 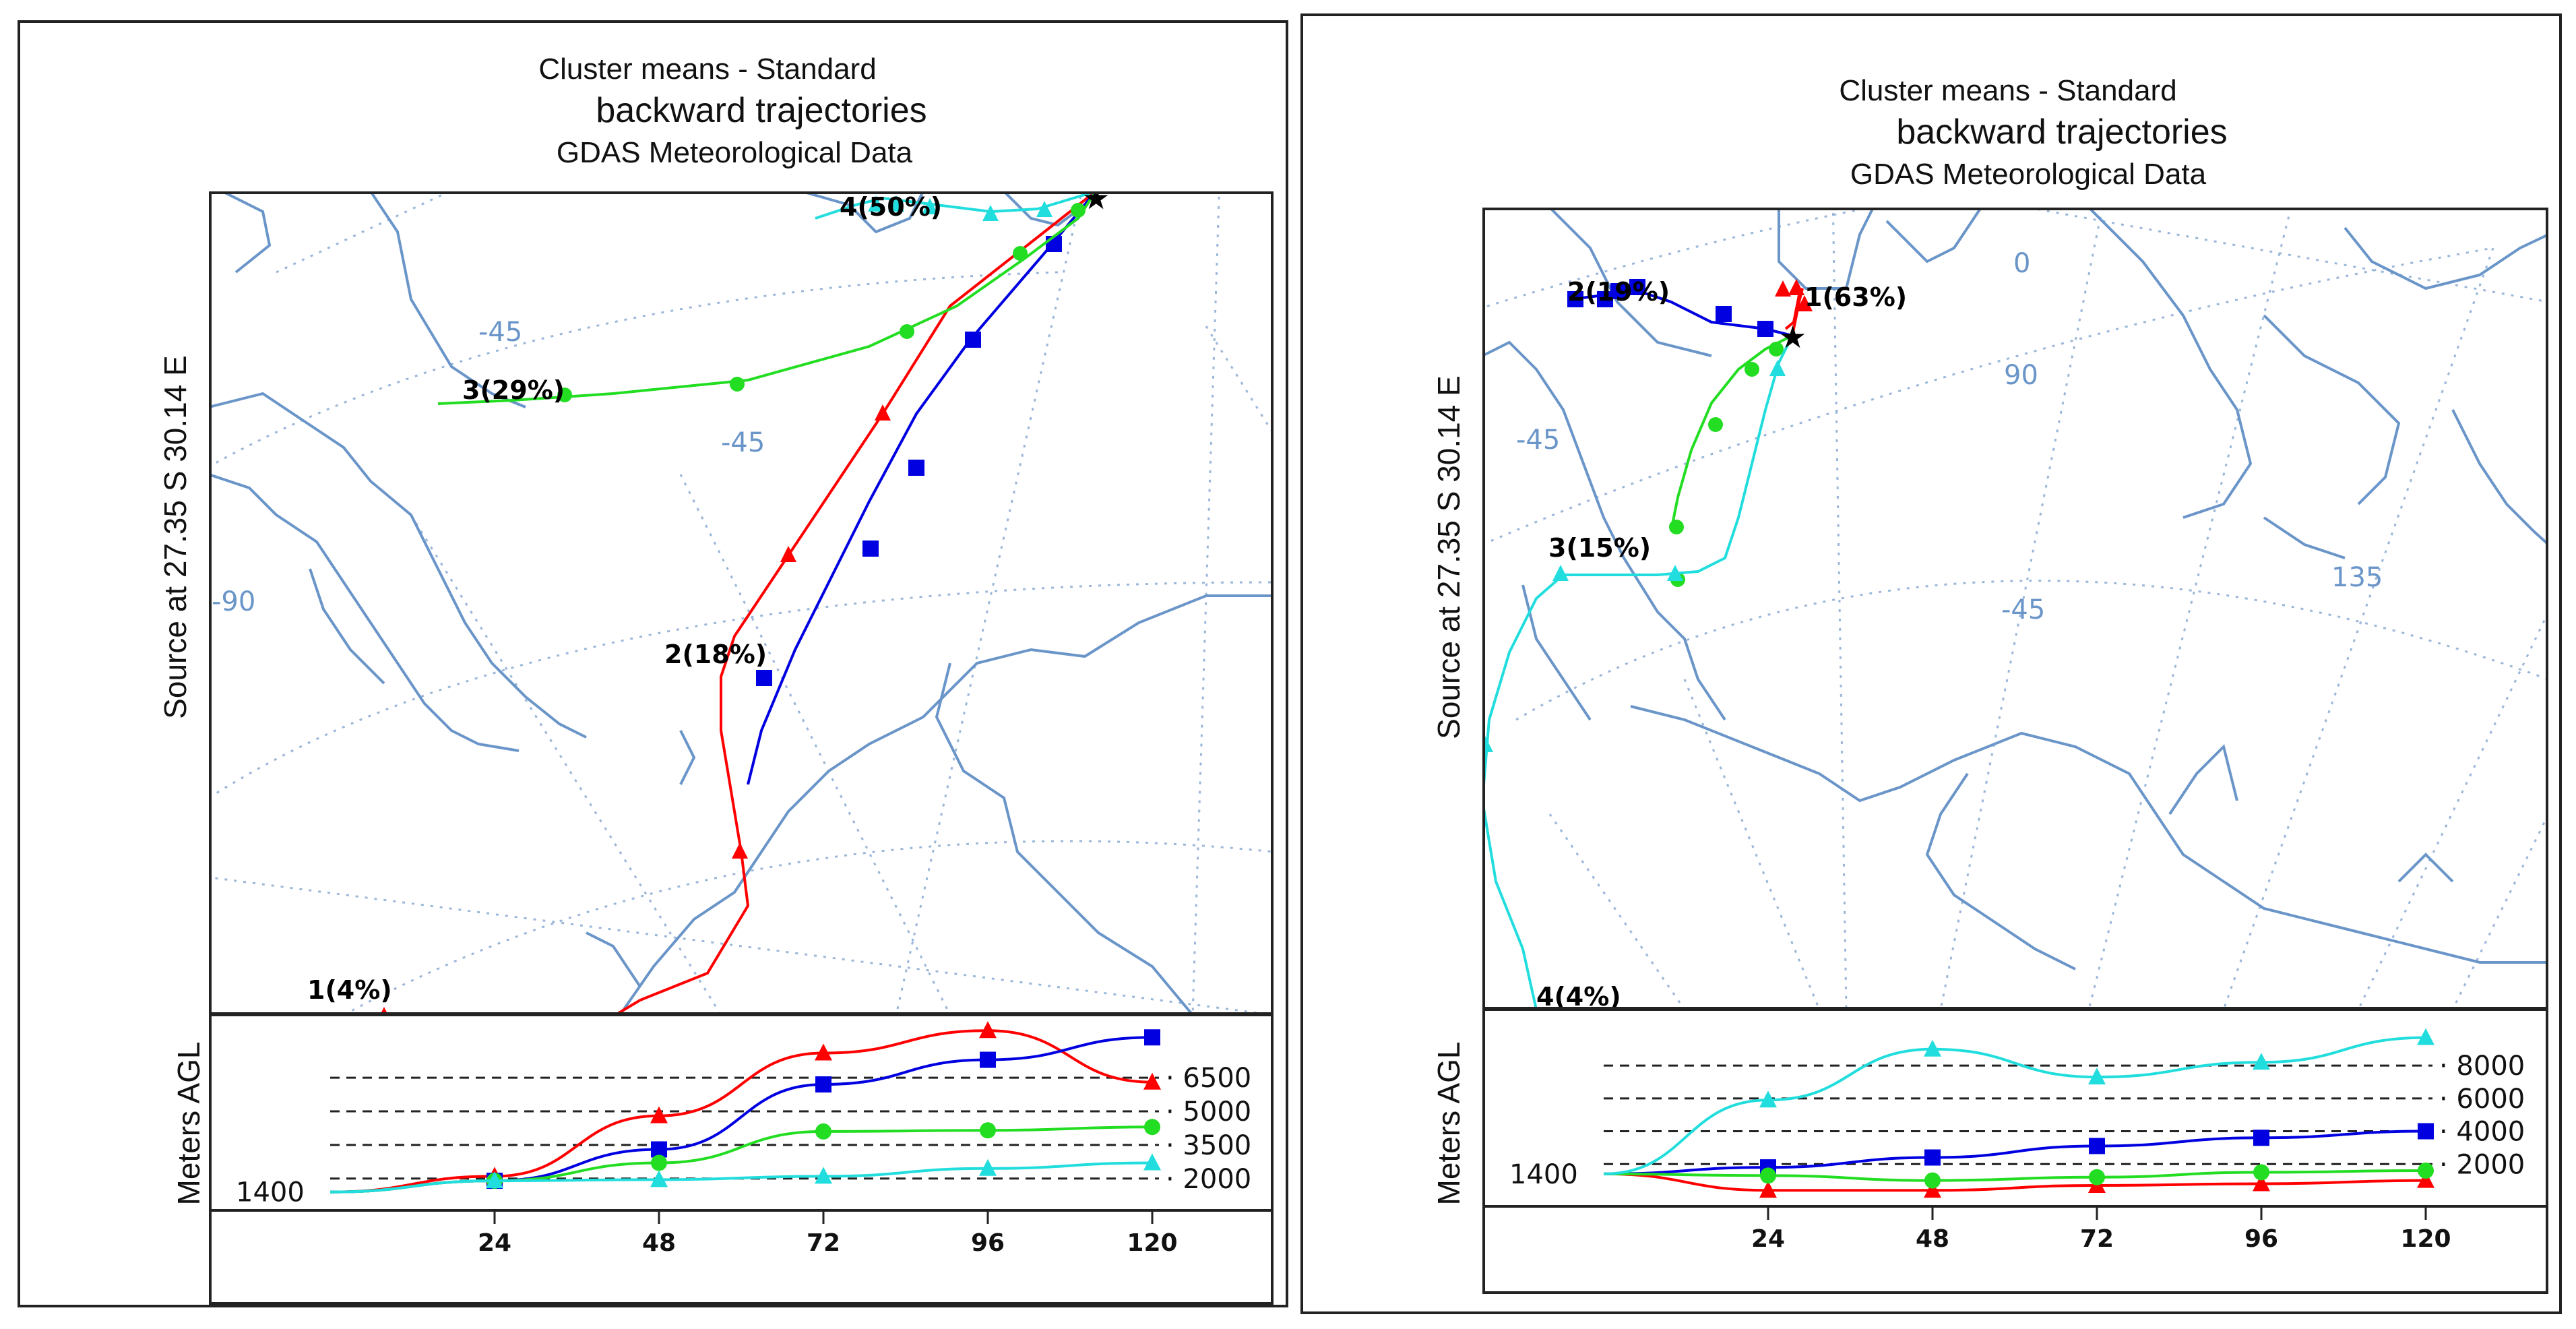 What do you see at coordinates (1152, 1243) in the screenshot?
I see `agl-xtick-label-a-120: 120` at bounding box center [1152, 1243].